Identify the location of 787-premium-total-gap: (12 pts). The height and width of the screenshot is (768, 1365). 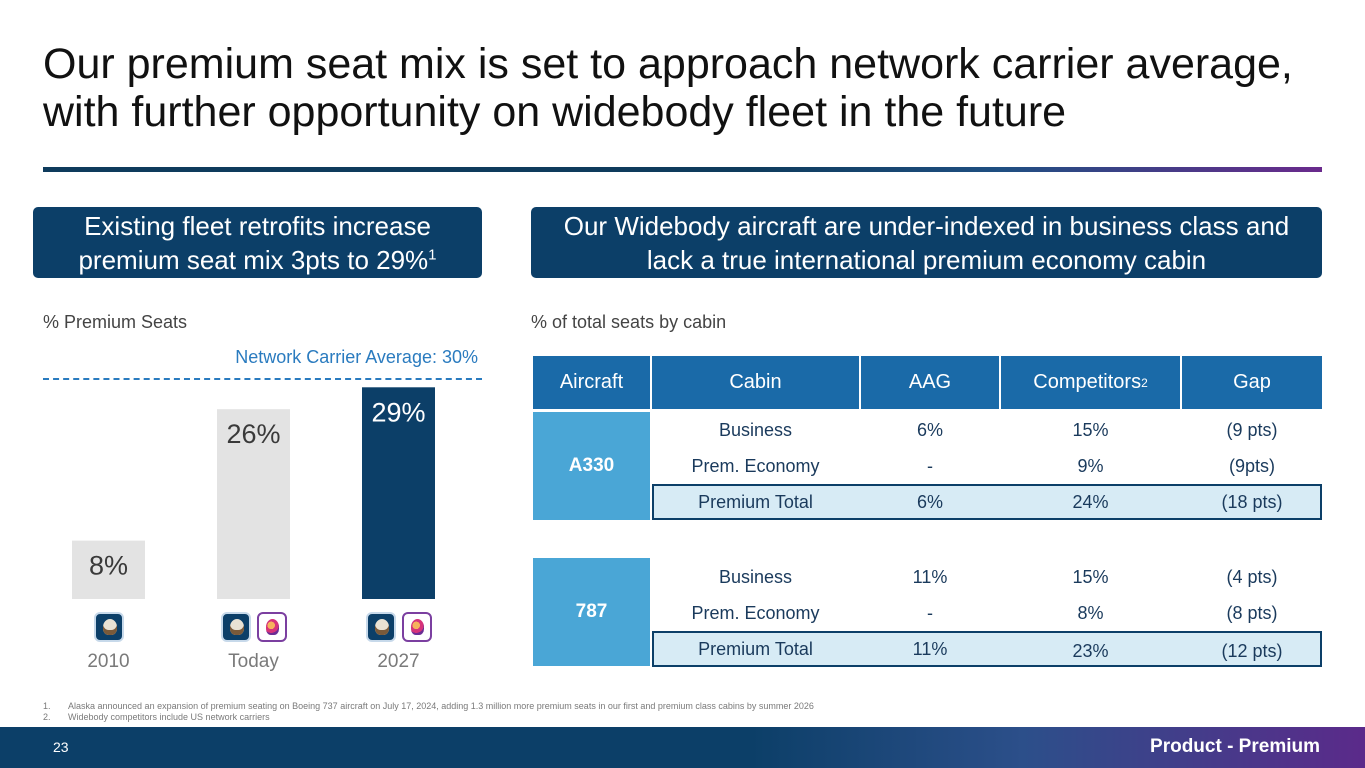
(1252, 651).